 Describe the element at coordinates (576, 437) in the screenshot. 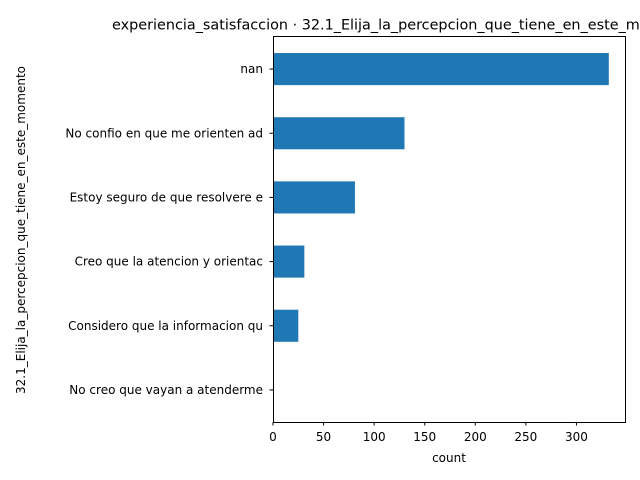

I see `x-tick-label: 300` at that location.